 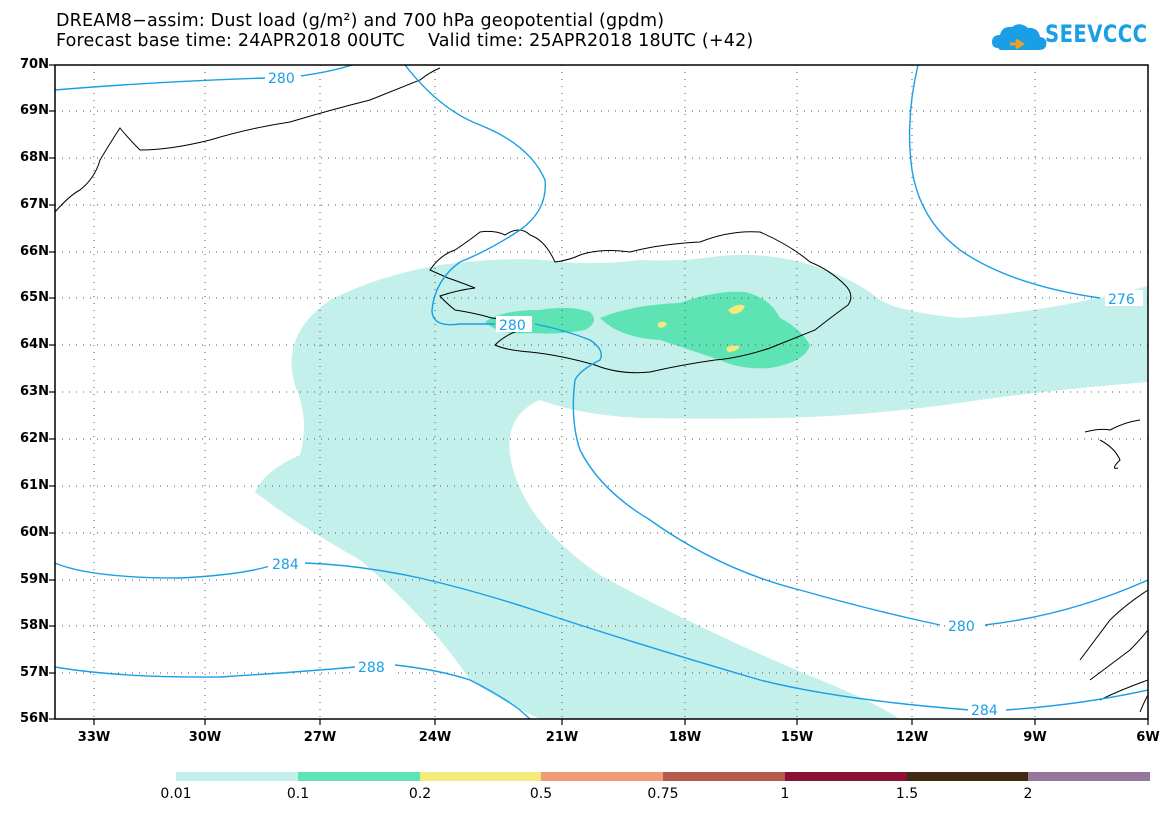 I want to click on lon-label: 27W, so click(x=320, y=737).